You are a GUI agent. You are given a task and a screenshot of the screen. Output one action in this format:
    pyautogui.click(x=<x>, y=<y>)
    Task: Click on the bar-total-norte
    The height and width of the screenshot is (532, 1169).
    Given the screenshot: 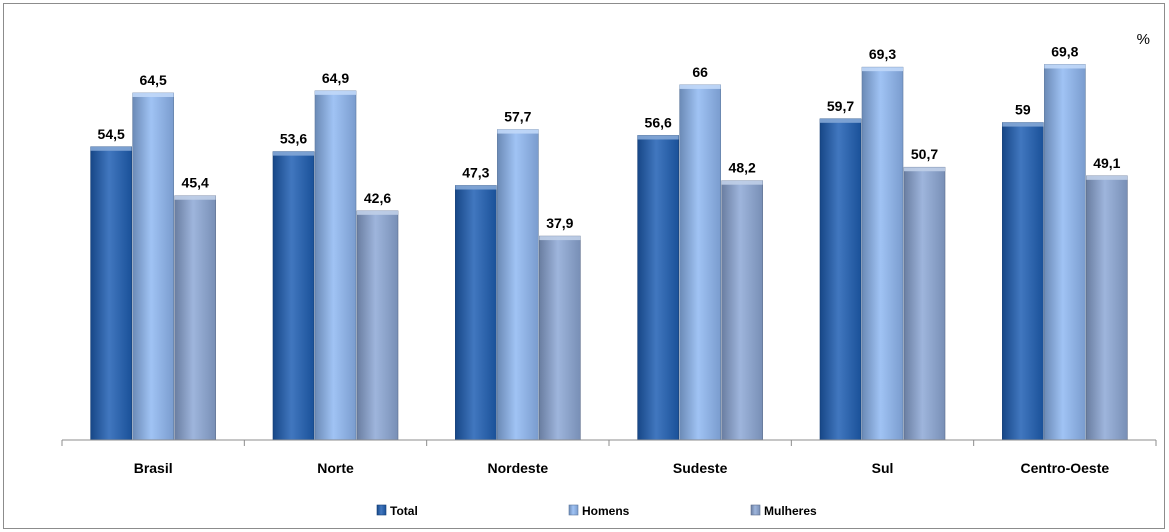 What is the action you would take?
    pyautogui.click(x=293, y=296)
    